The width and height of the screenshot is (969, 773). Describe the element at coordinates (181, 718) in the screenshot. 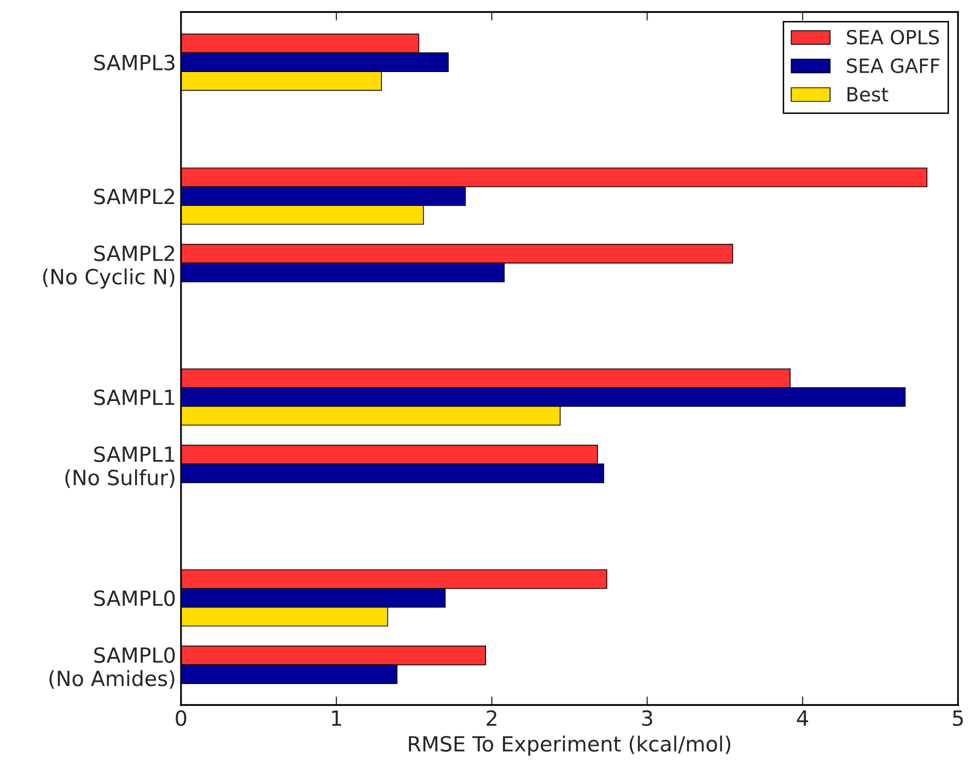

I see `x-tick-label: 0` at that location.